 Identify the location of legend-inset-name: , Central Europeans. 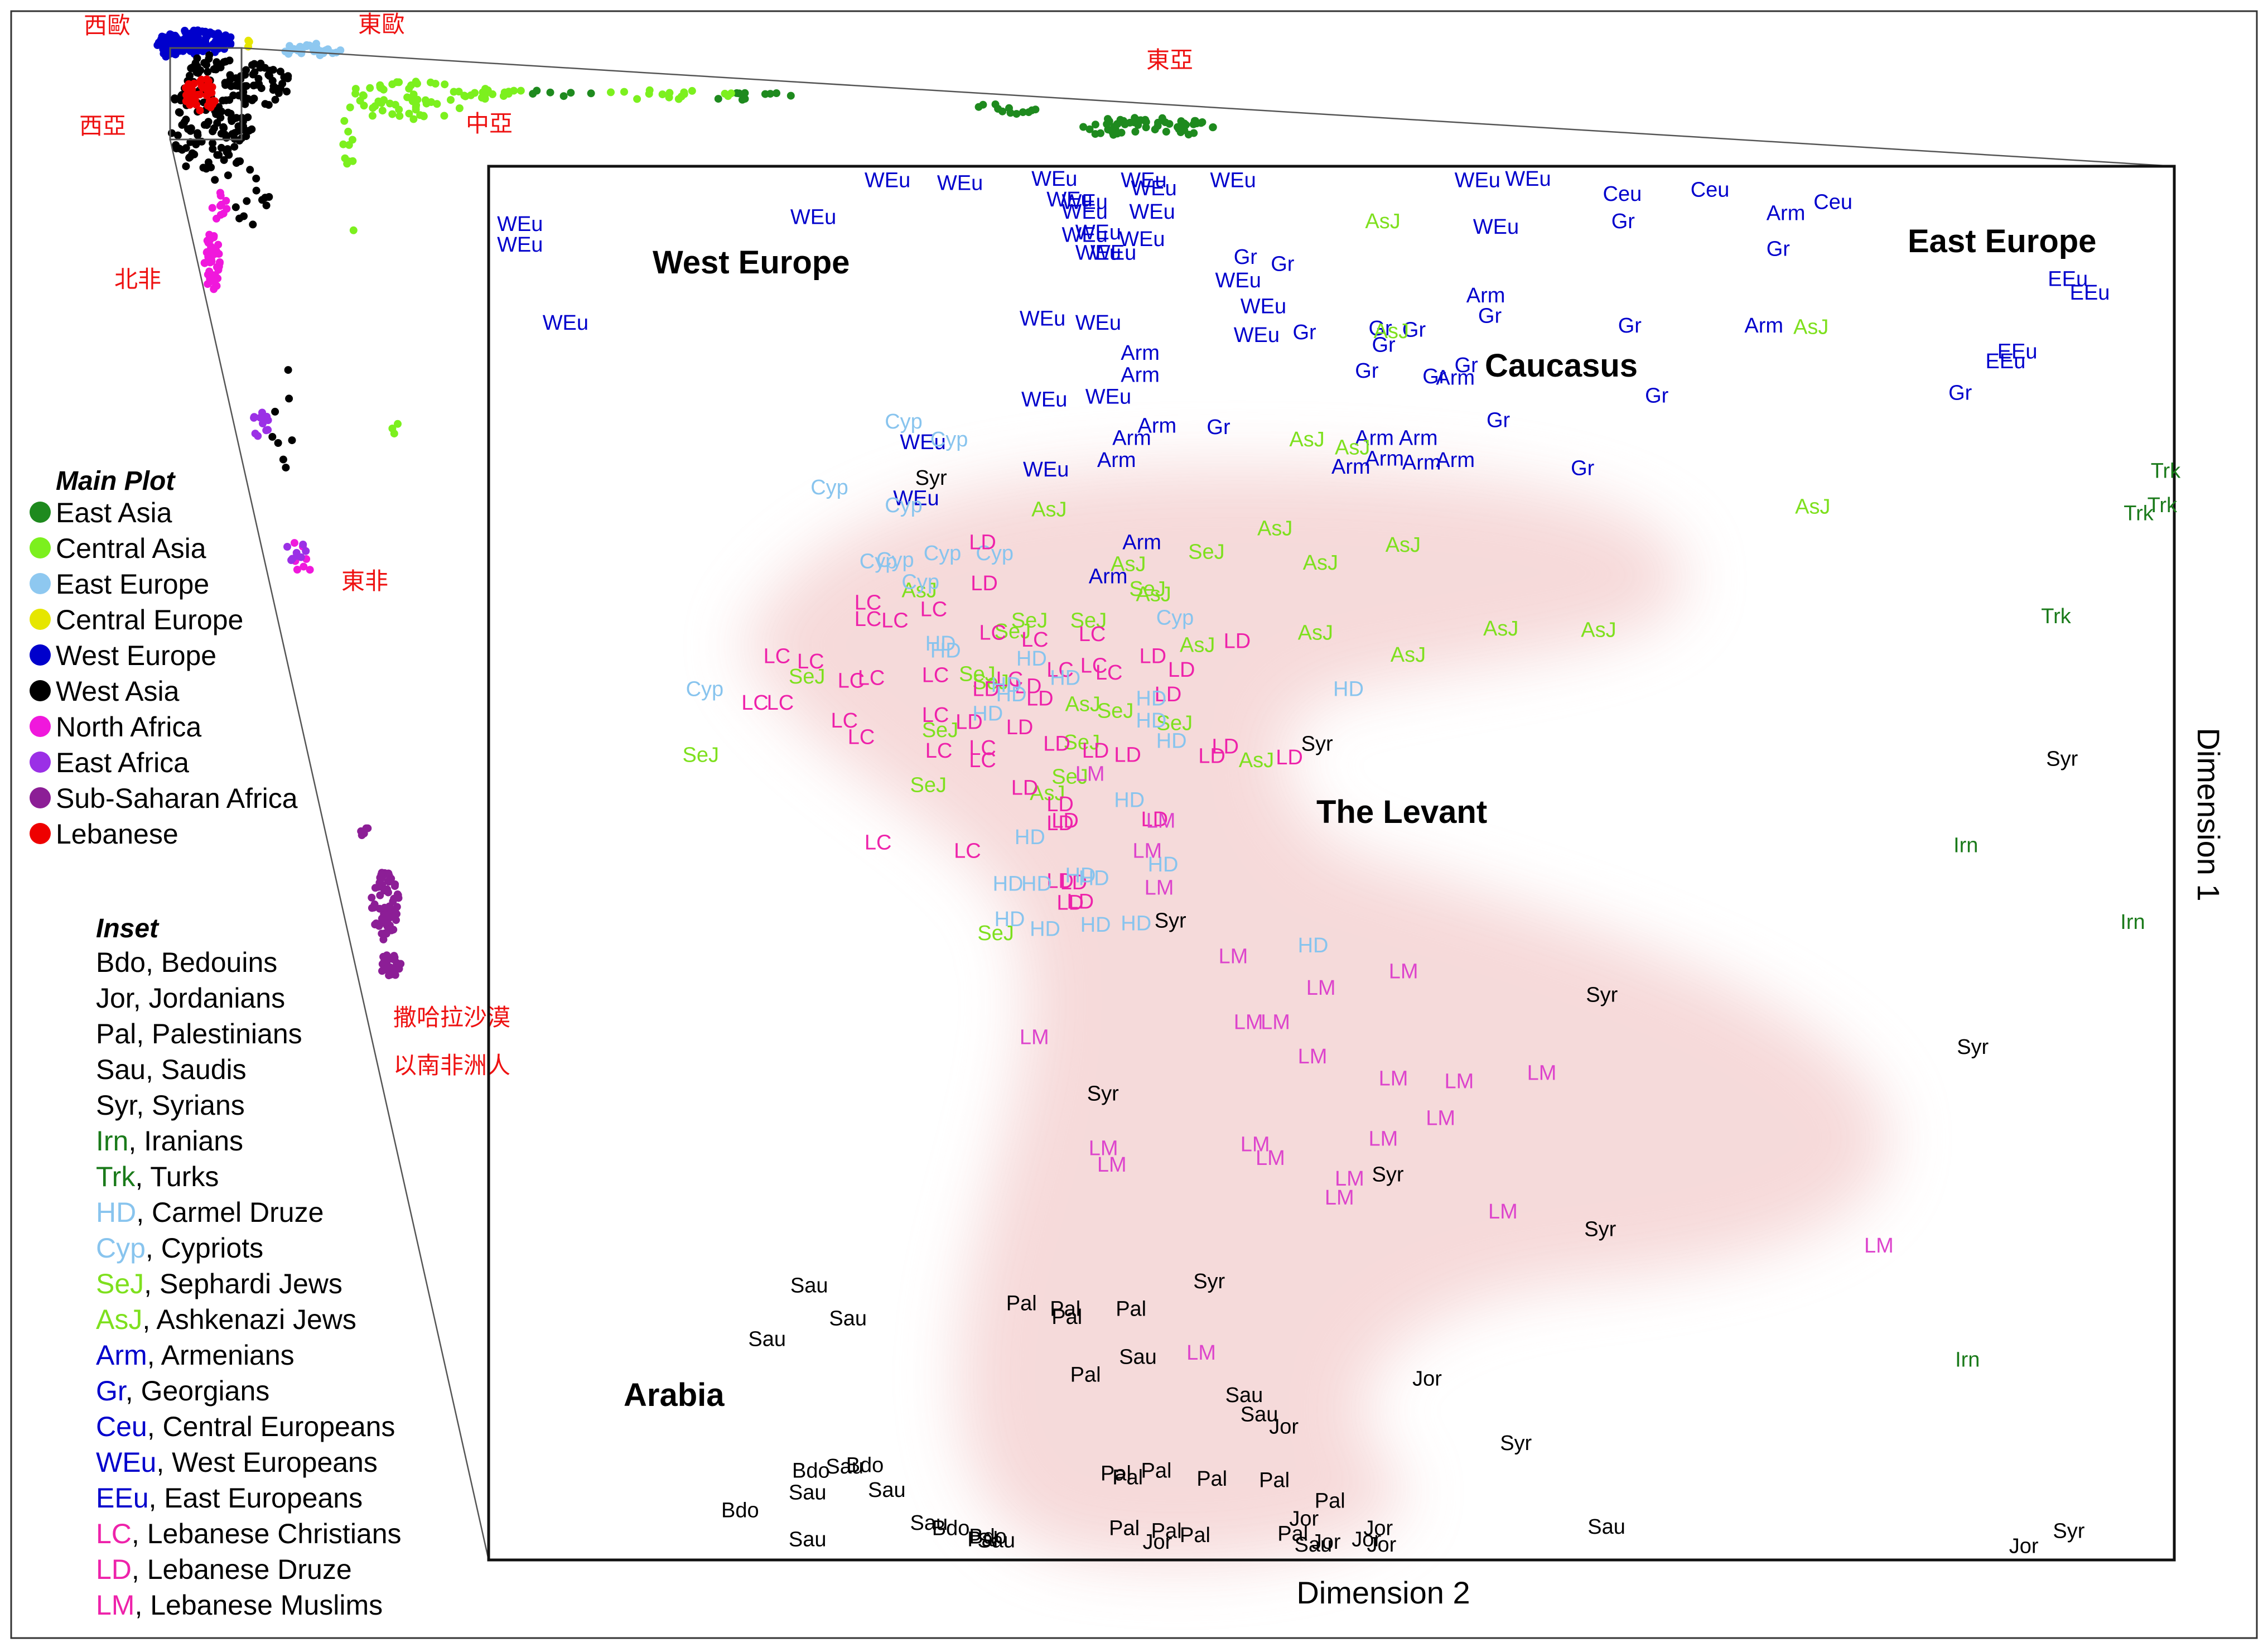
(271, 1427).